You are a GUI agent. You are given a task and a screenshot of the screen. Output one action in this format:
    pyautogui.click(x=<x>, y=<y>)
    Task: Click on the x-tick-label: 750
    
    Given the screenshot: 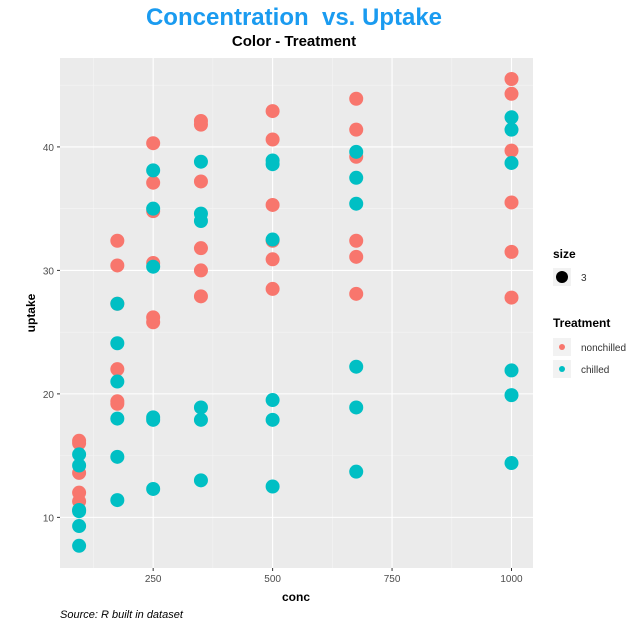 What is the action you would take?
    pyautogui.click(x=392, y=579)
    